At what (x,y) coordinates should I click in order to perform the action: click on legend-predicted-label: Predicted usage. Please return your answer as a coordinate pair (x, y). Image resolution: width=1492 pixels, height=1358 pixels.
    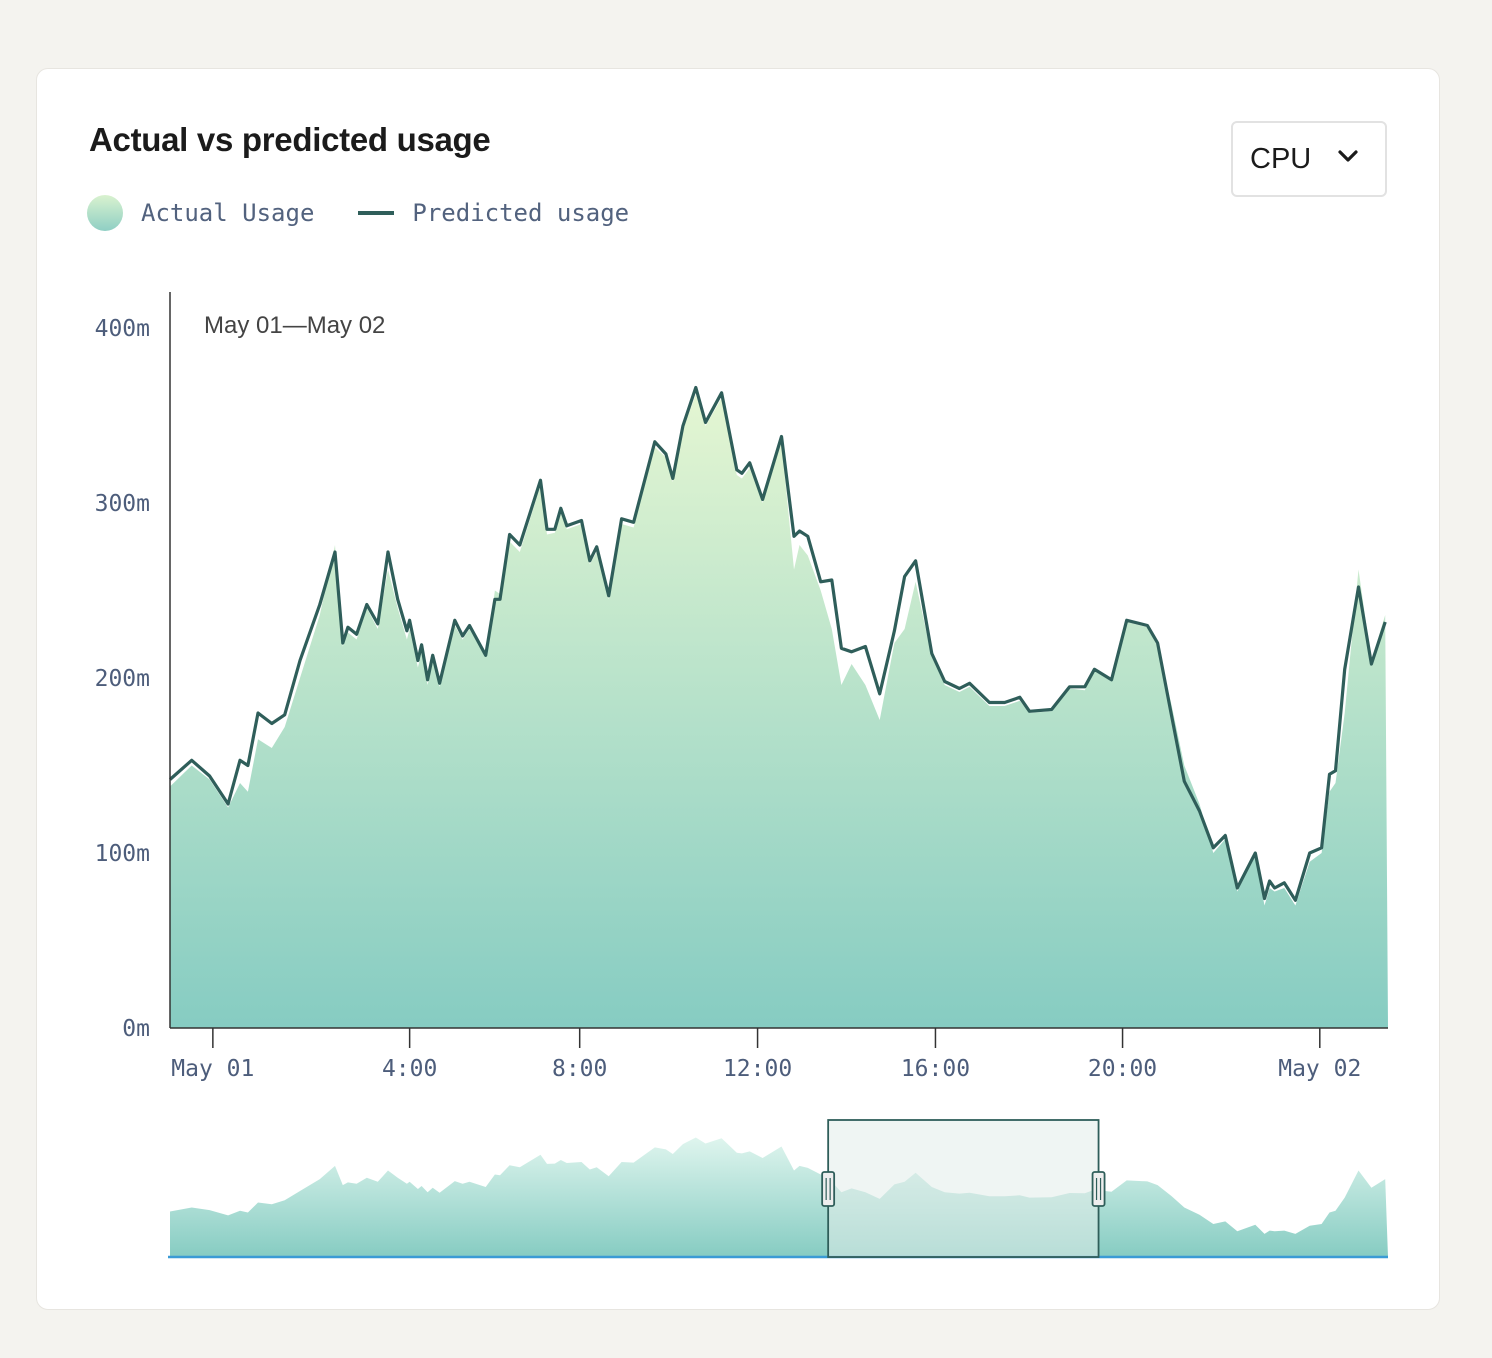
    Looking at the image, I should click on (521, 213).